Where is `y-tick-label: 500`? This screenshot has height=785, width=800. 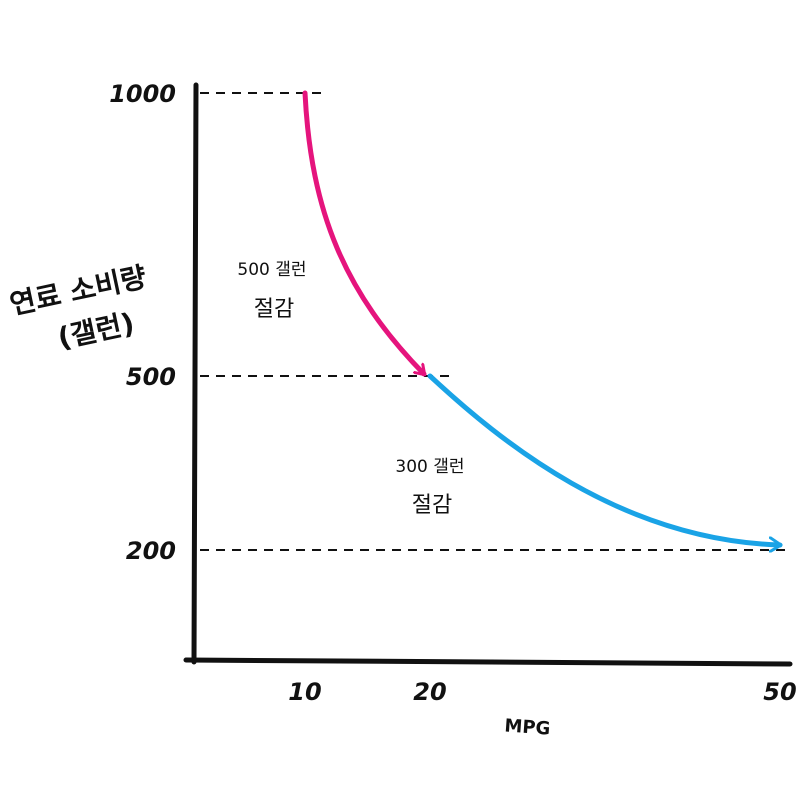
y-tick-label: 500 is located at coordinates (151, 377).